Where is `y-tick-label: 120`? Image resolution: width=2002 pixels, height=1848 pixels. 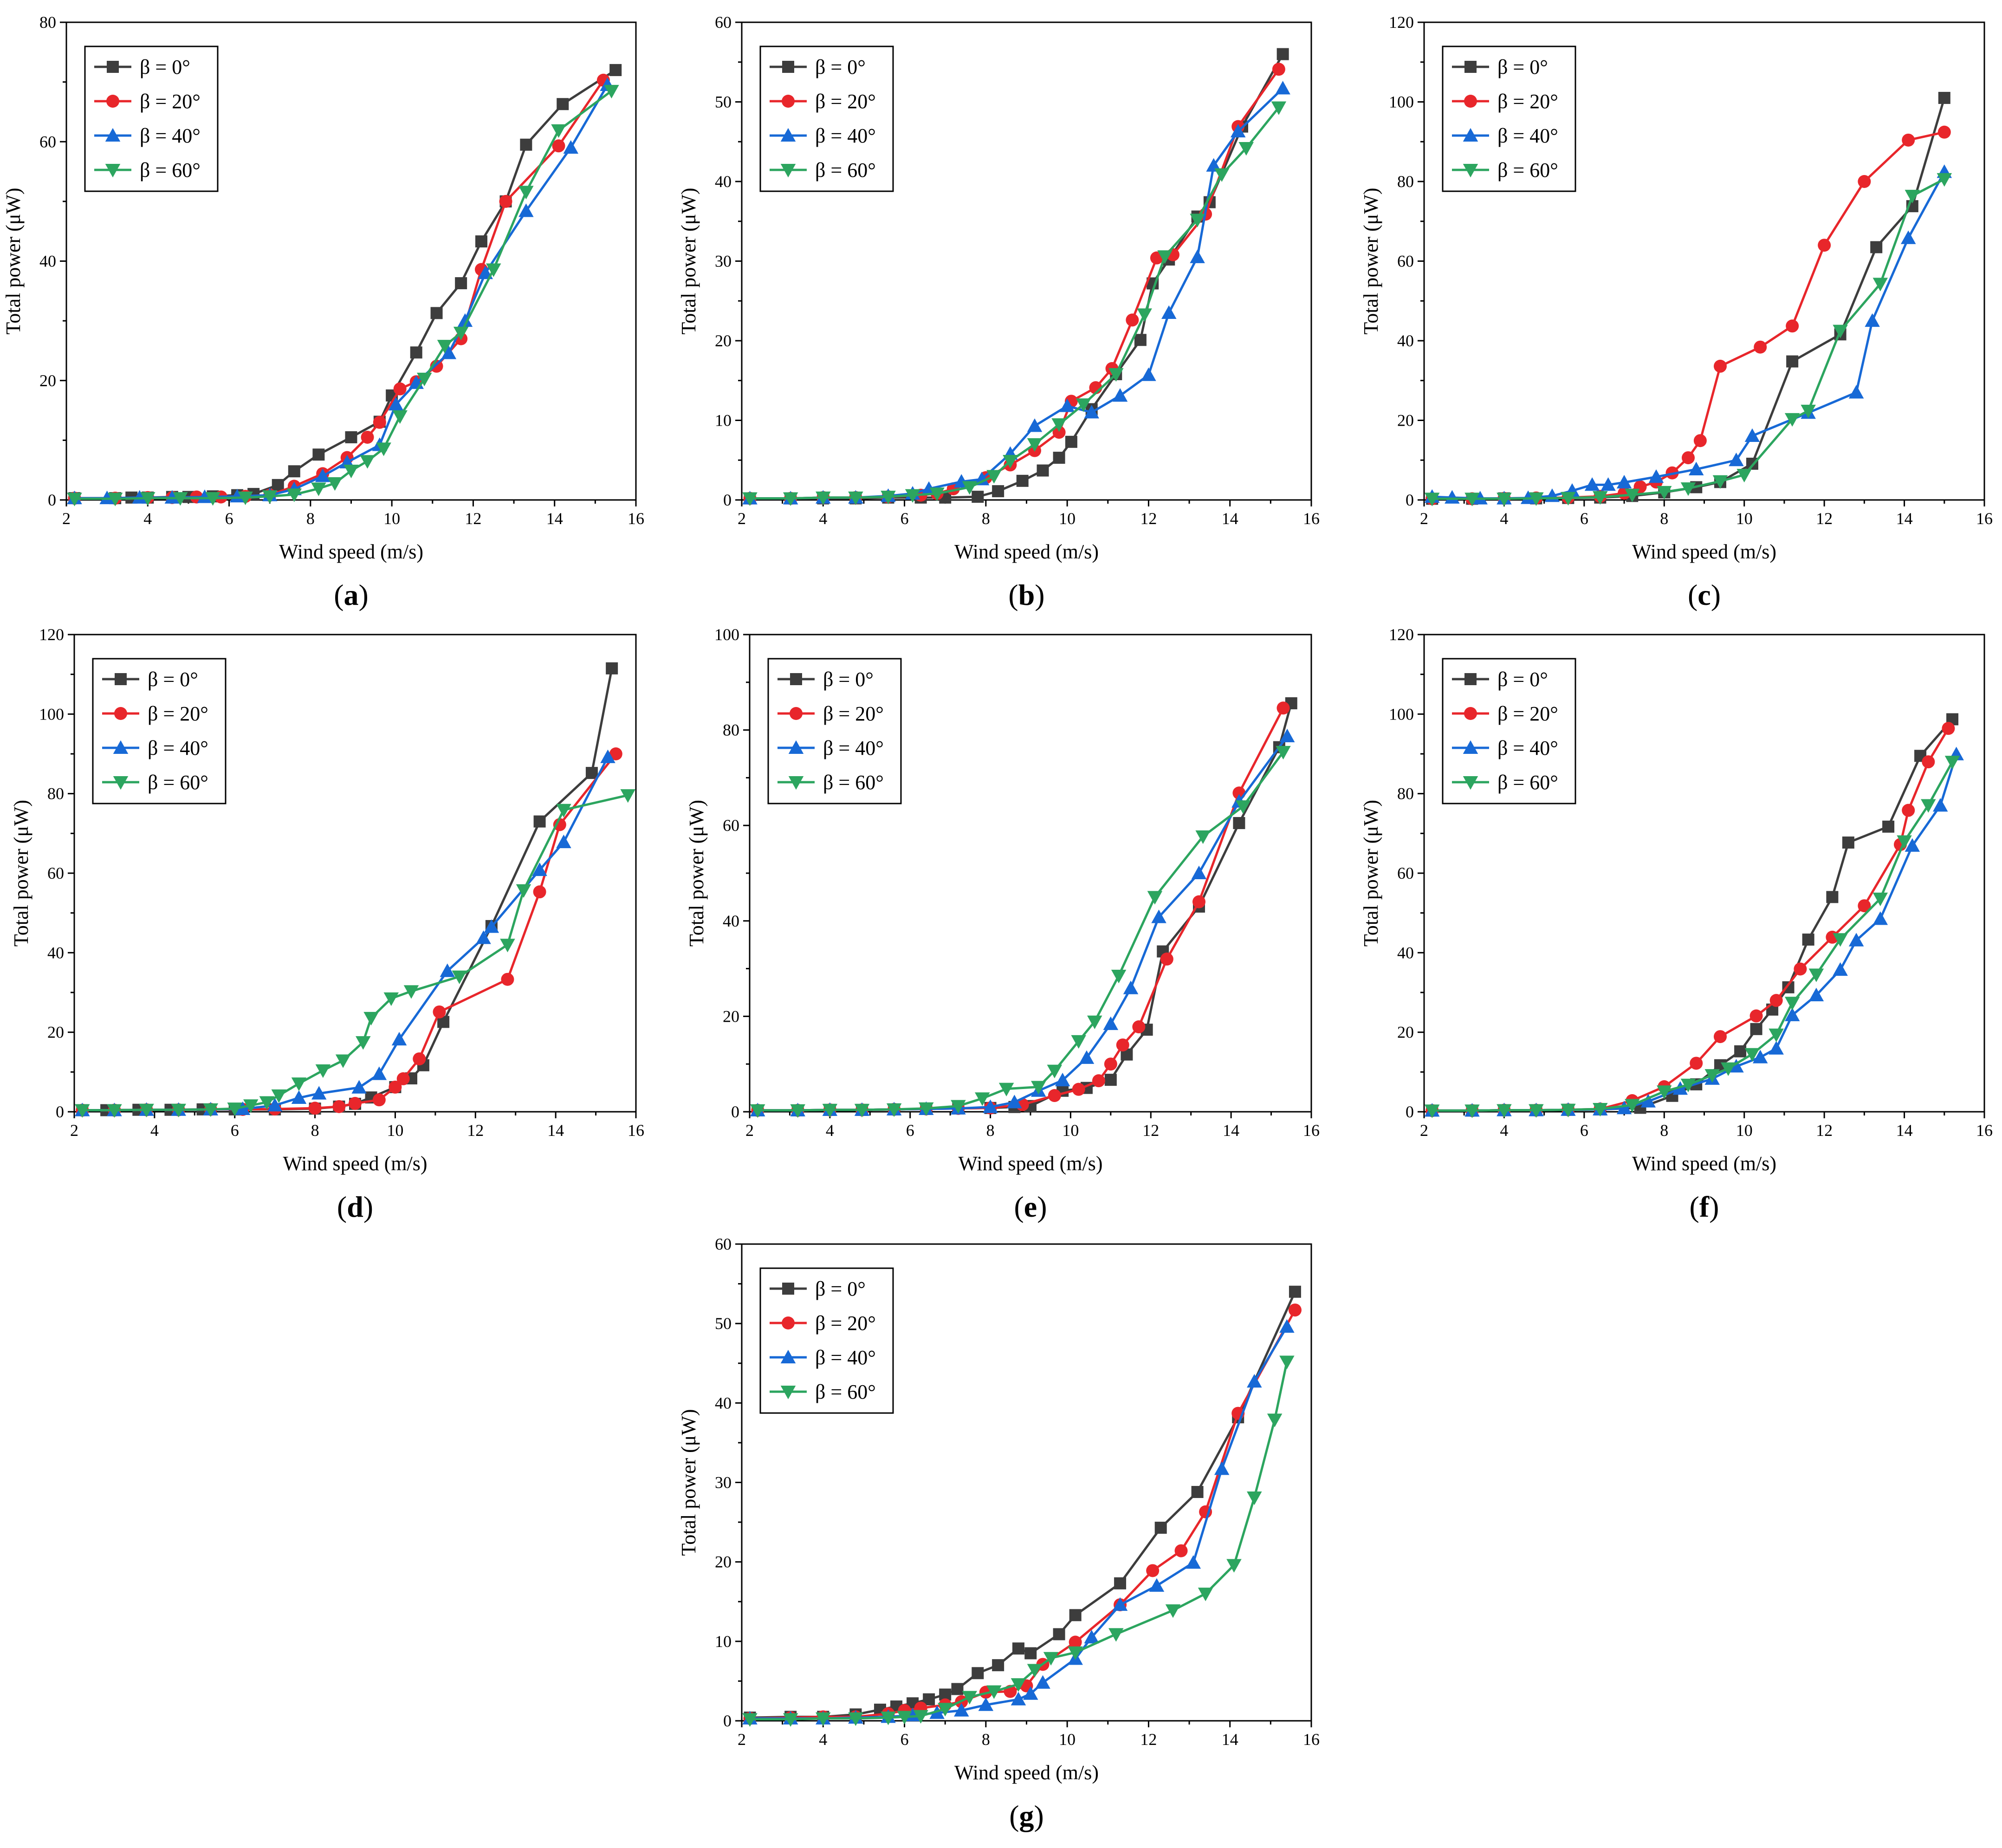
y-tick-label: 120 is located at coordinates (51, 634).